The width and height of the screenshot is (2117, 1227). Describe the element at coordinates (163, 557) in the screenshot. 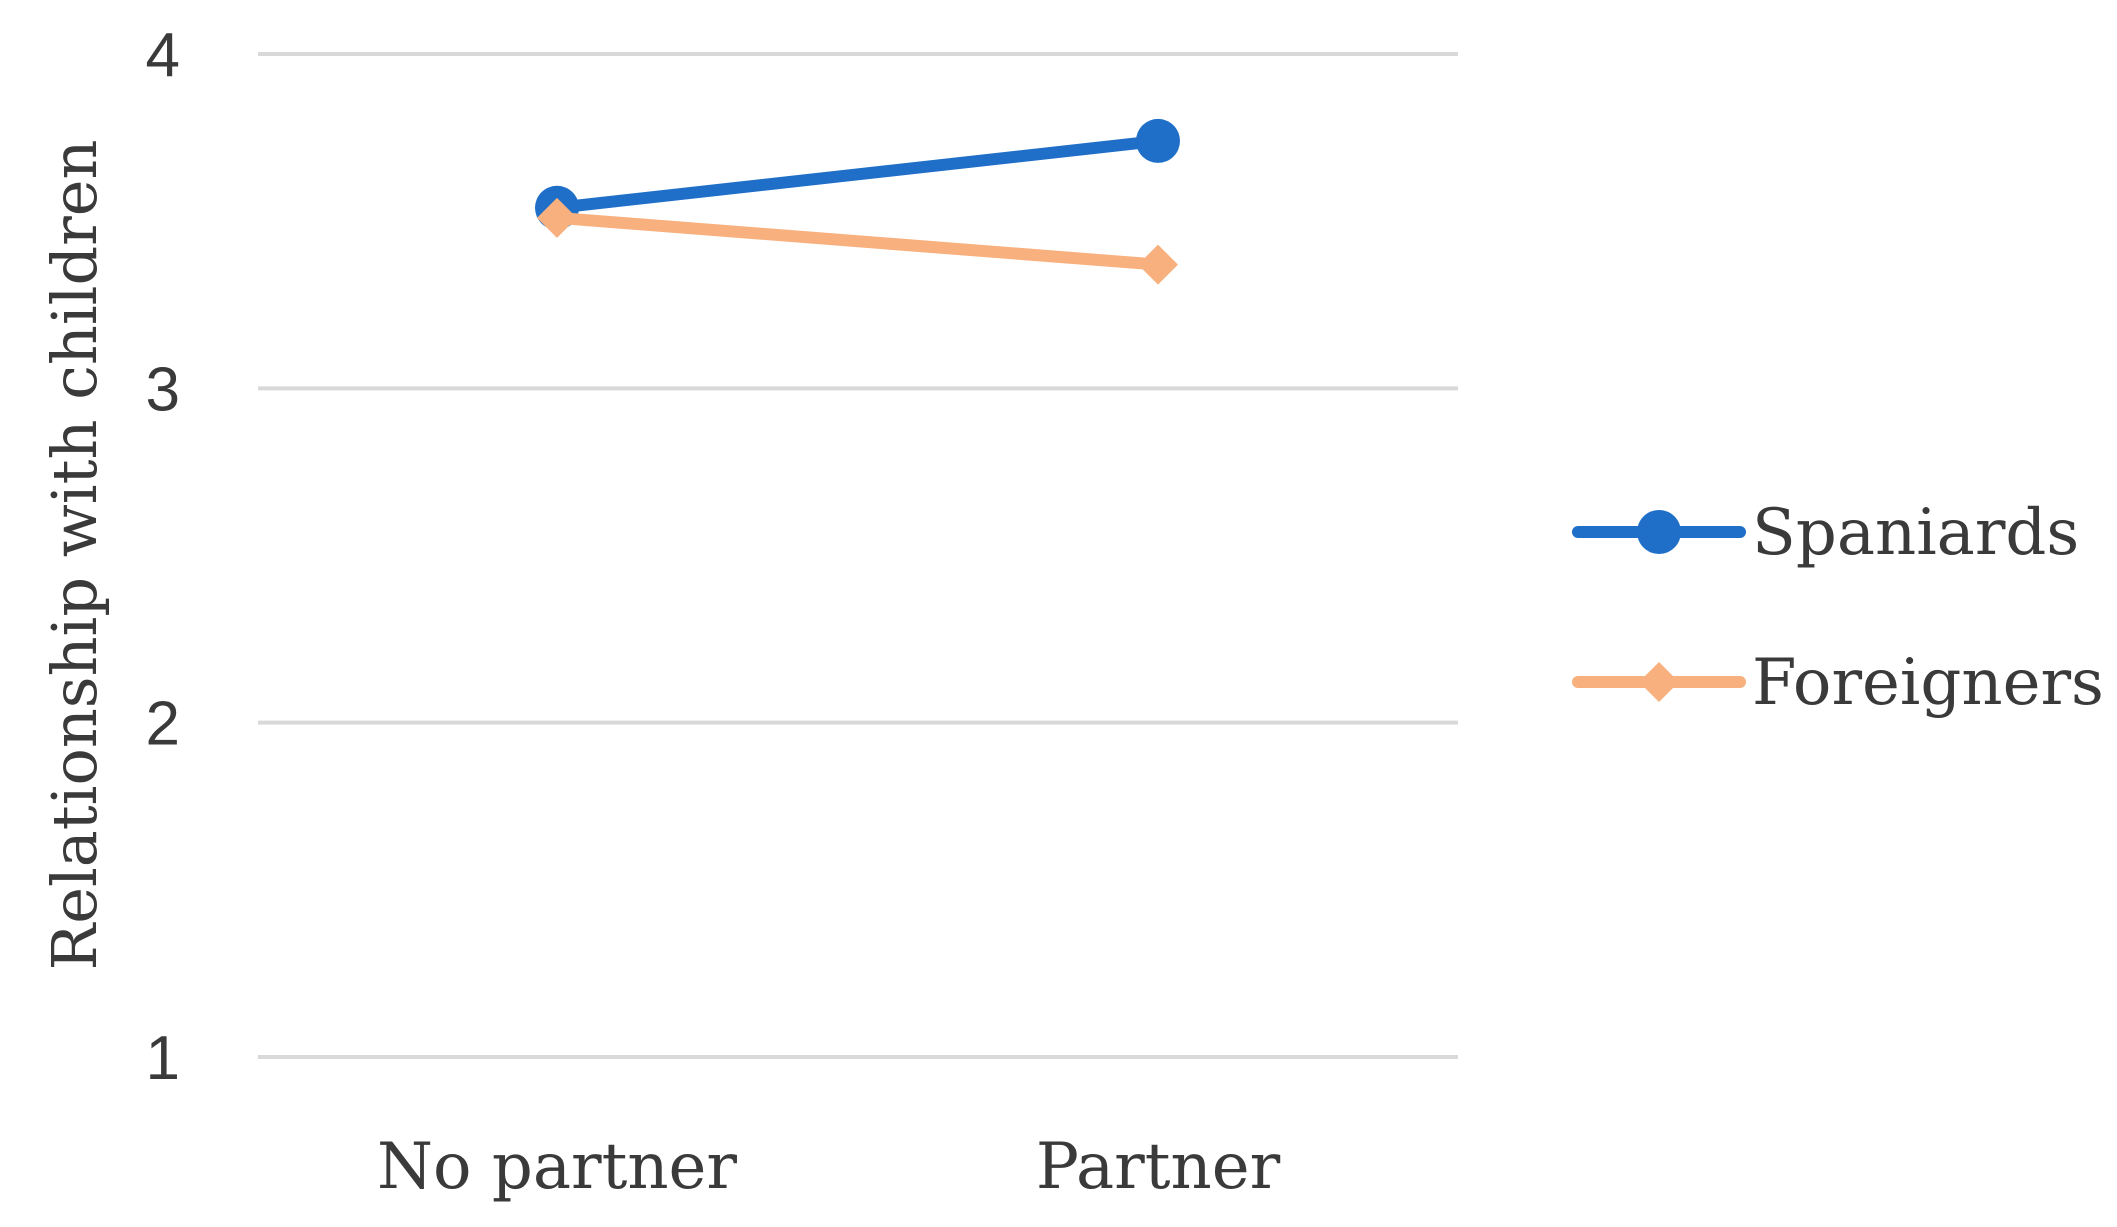

I see `y-axis-ticks: 1 2 3 4` at that location.